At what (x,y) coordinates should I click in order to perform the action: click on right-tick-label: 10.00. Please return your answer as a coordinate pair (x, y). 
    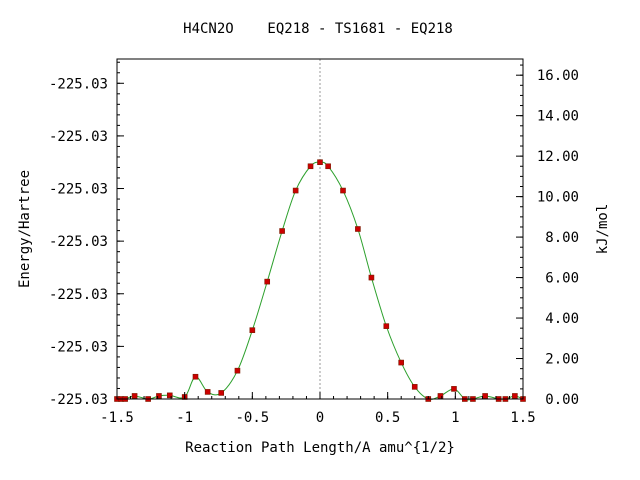
    Looking at the image, I should click on (558, 198).